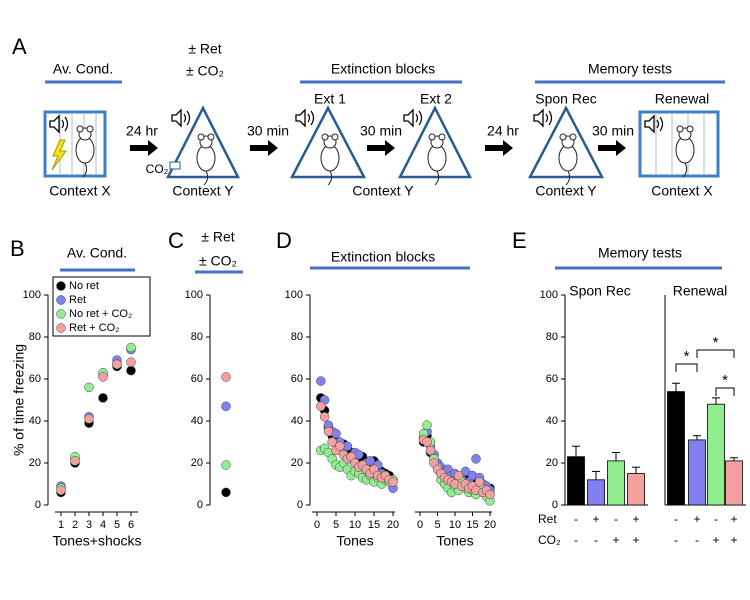 The image size is (750, 600). Describe the element at coordinates (549, 540) in the screenshot. I see `condition-label: CO₂` at that location.